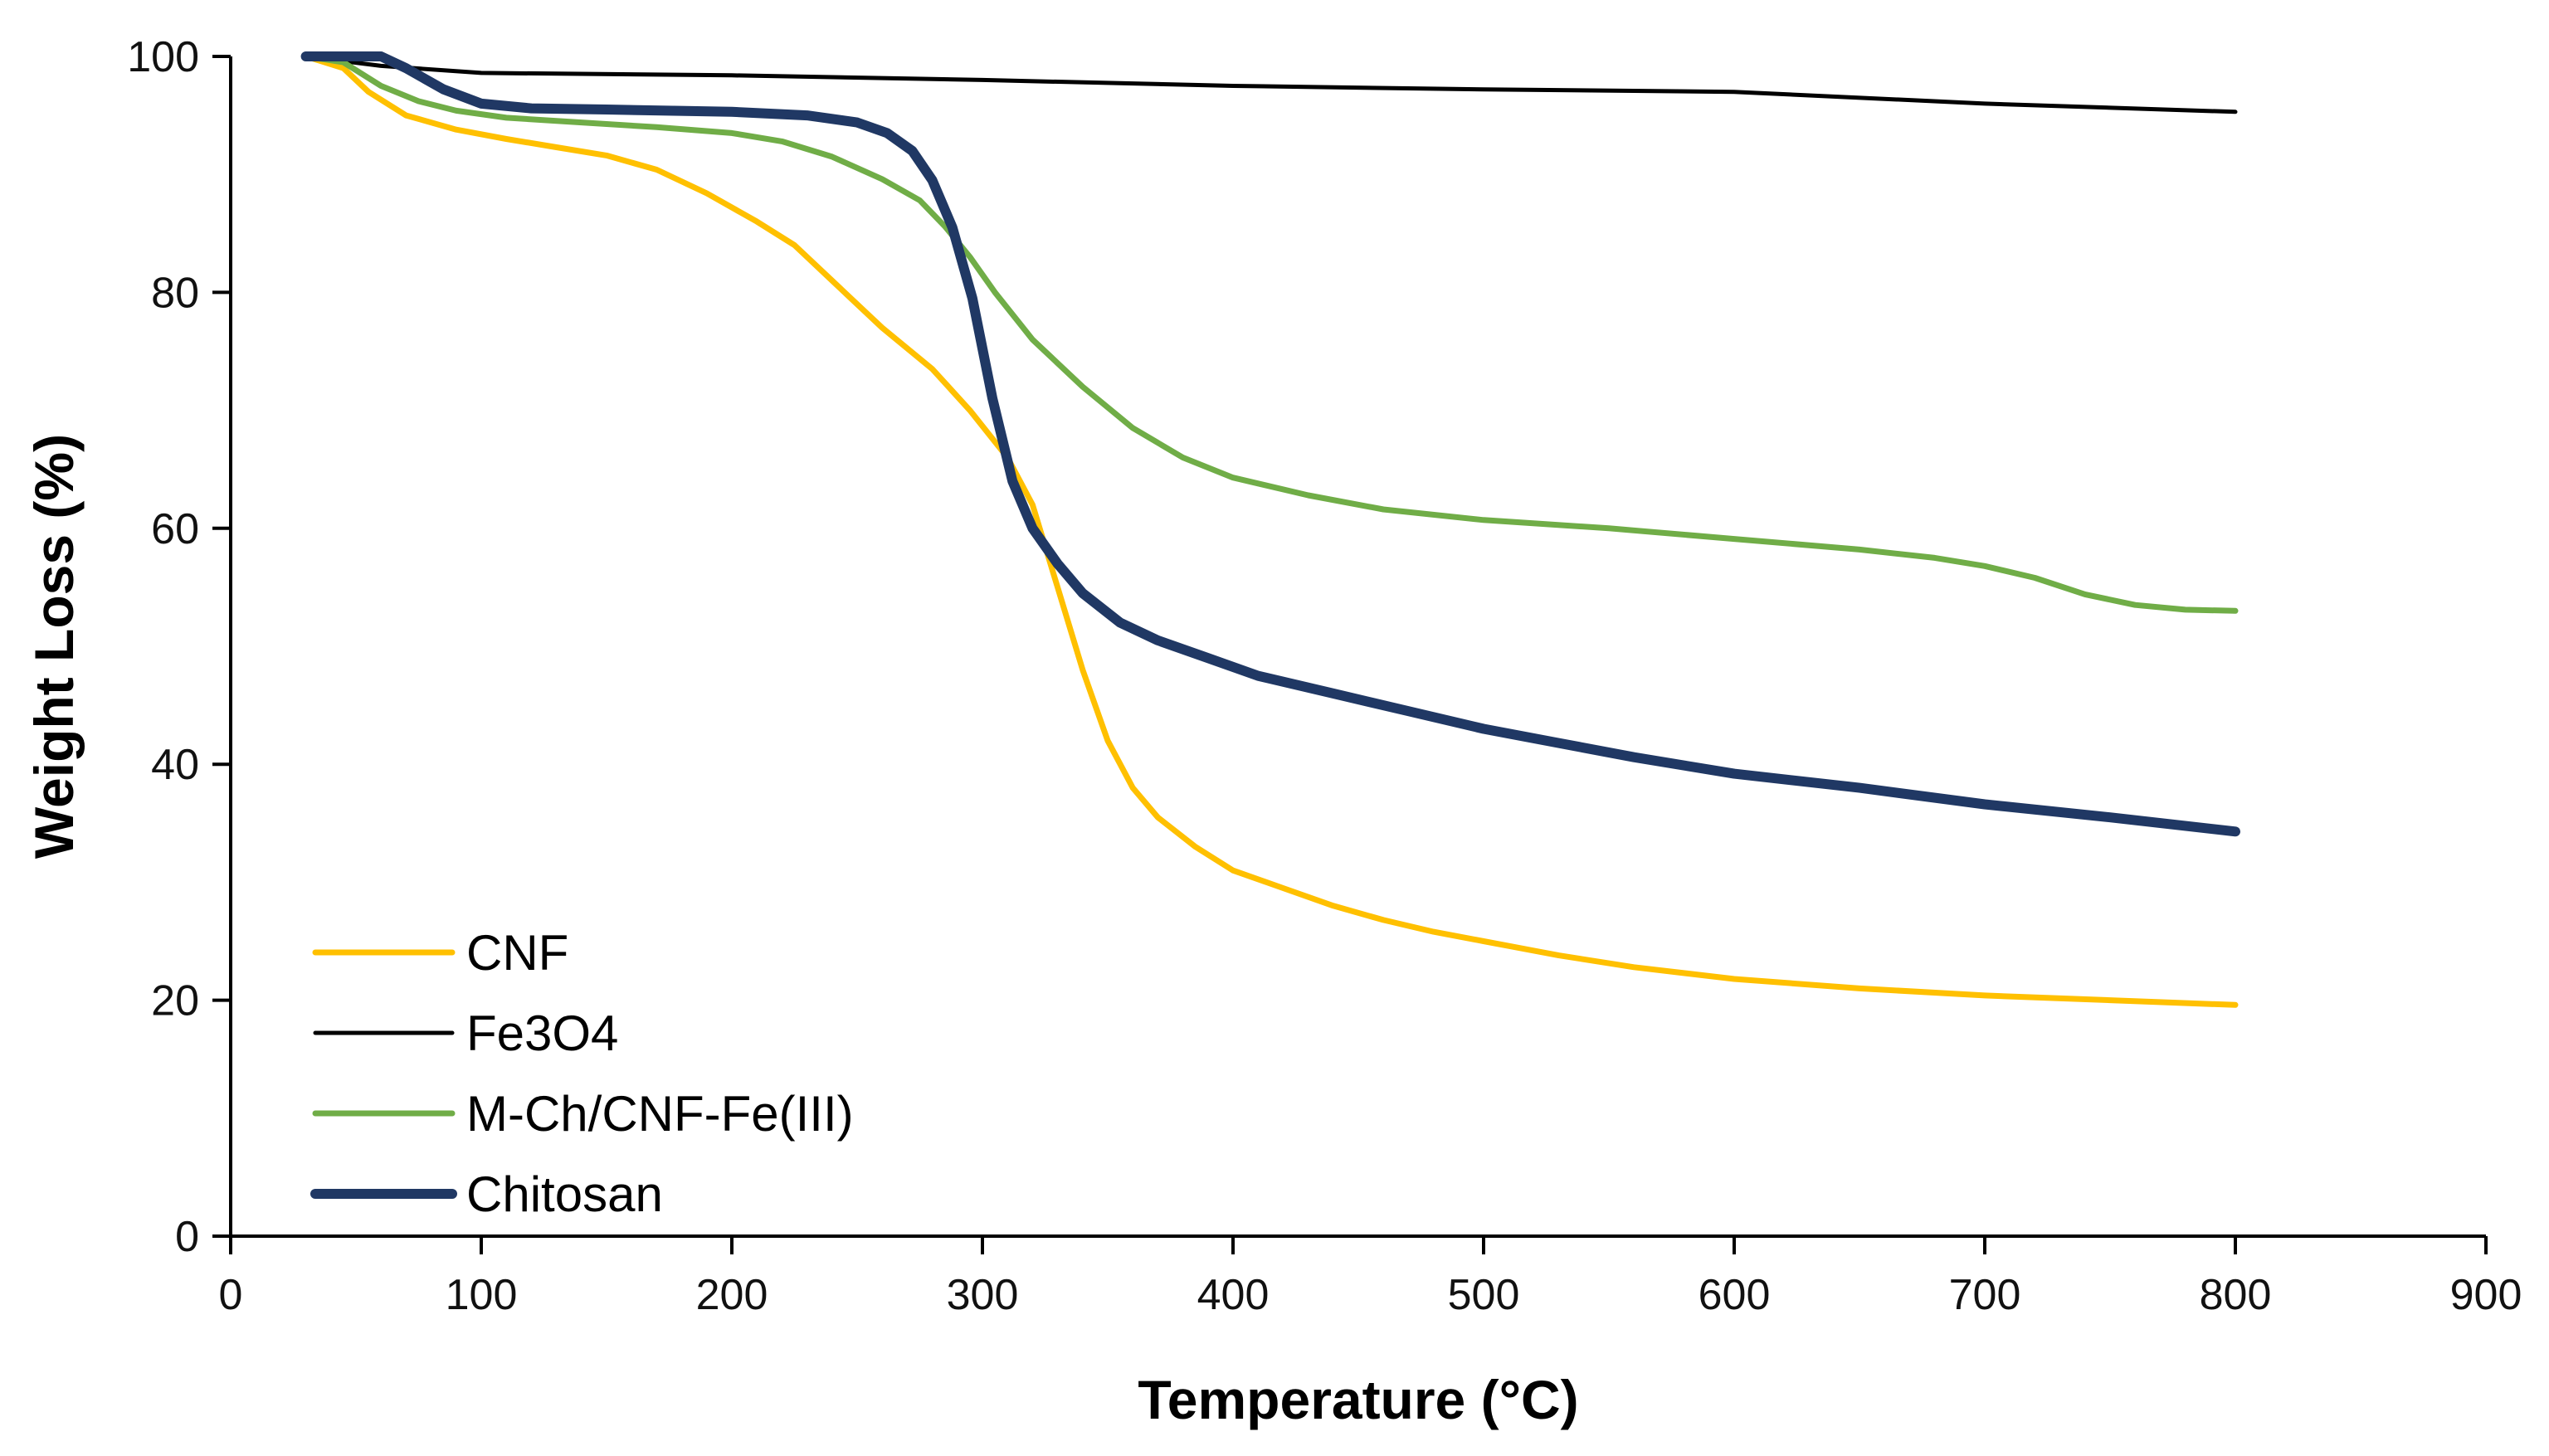  What do you see at coordinates (1985, 1295) in the screenshot?
I see `x-tick-label: 700` at bounding box center [1985, 1295].